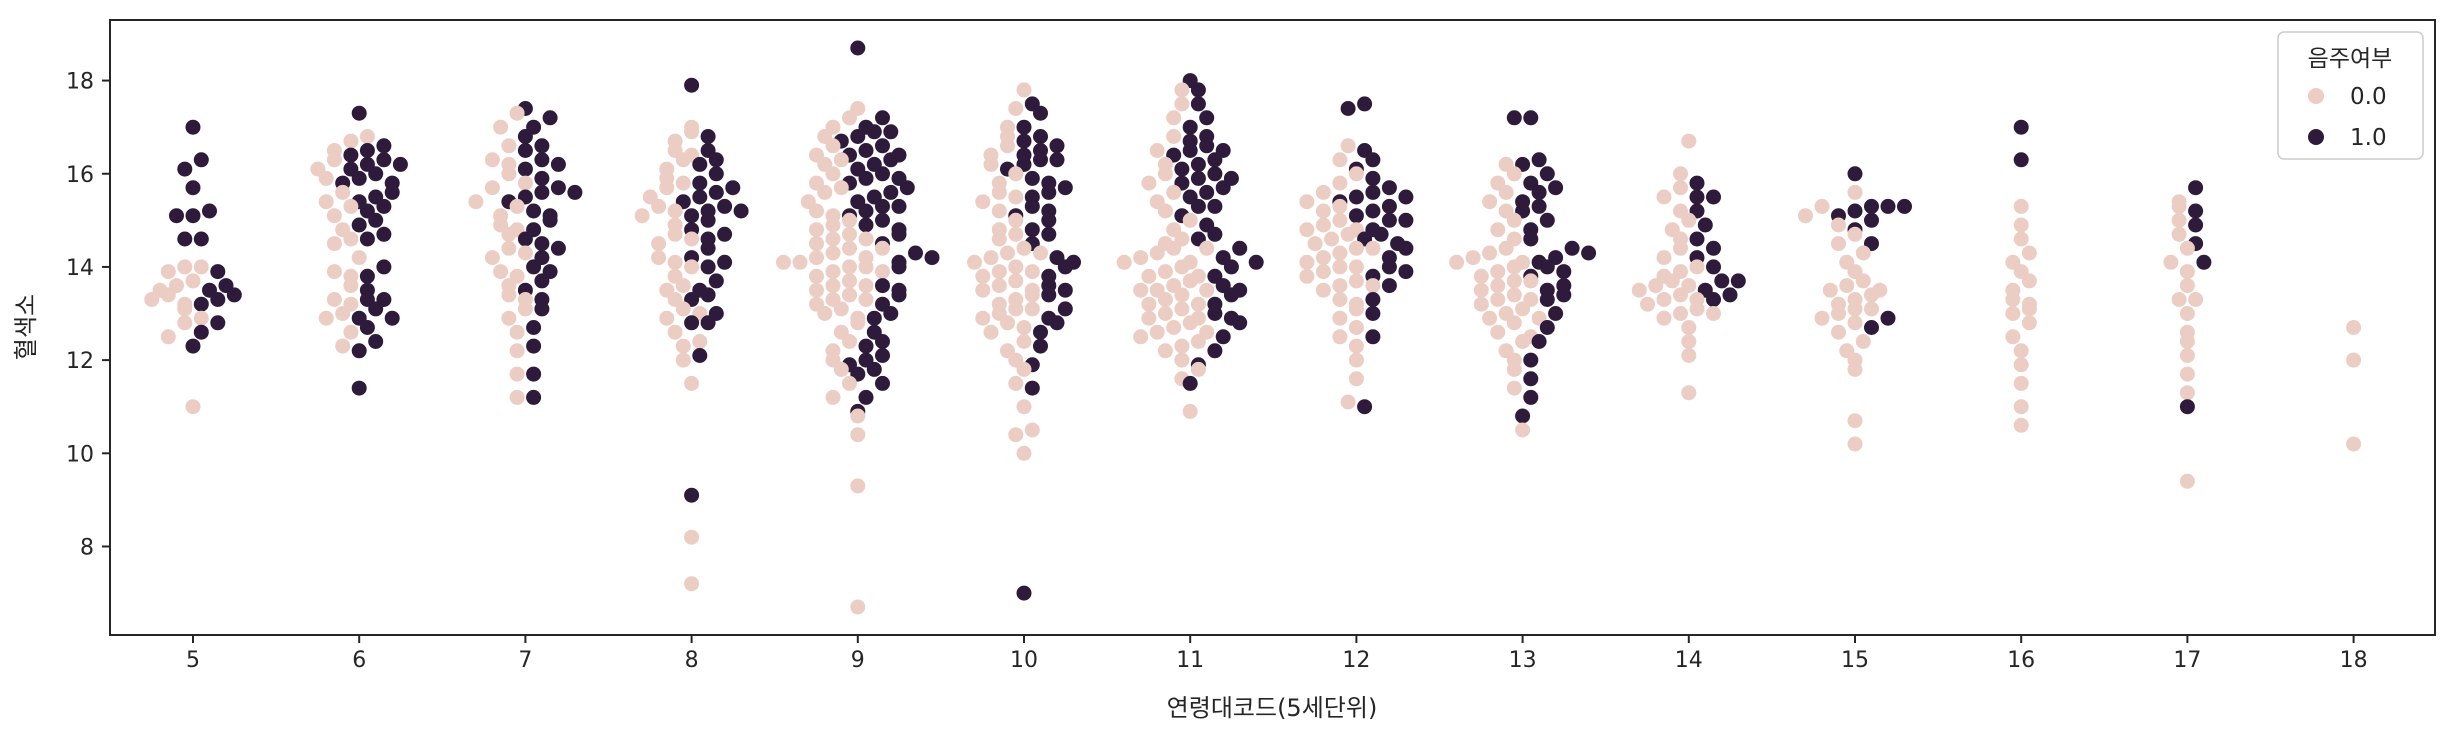  Describe the element at coordinates (2354, 660) in the screenshot. I see `x-tick-label-18: 18` at that location.